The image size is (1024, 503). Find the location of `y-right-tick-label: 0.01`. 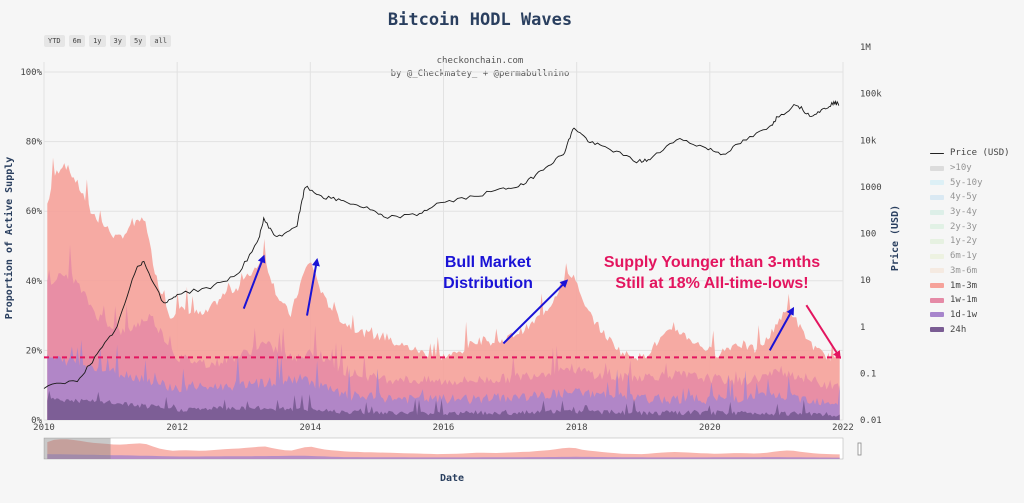

y-right-tick-label: 0.01 is located at coordinates (871, 421).